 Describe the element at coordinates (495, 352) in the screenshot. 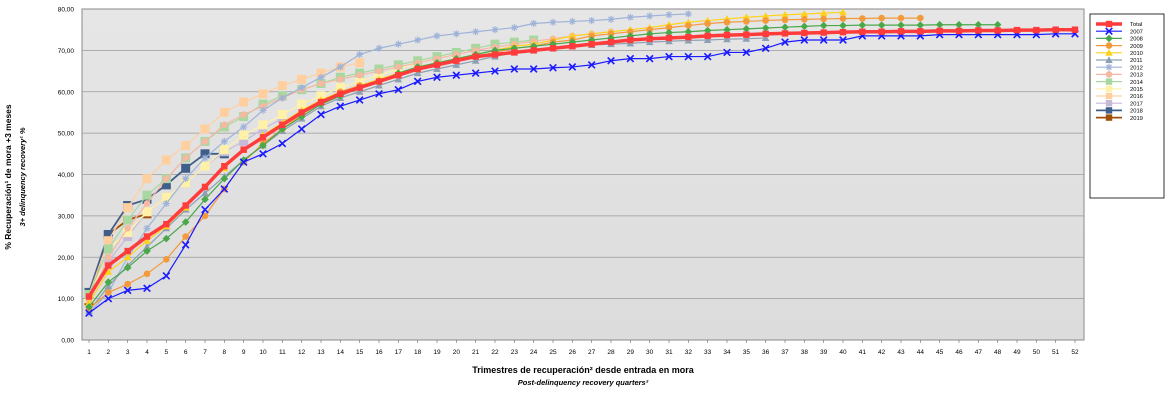

I see `x-tick-label: 22` at that location.